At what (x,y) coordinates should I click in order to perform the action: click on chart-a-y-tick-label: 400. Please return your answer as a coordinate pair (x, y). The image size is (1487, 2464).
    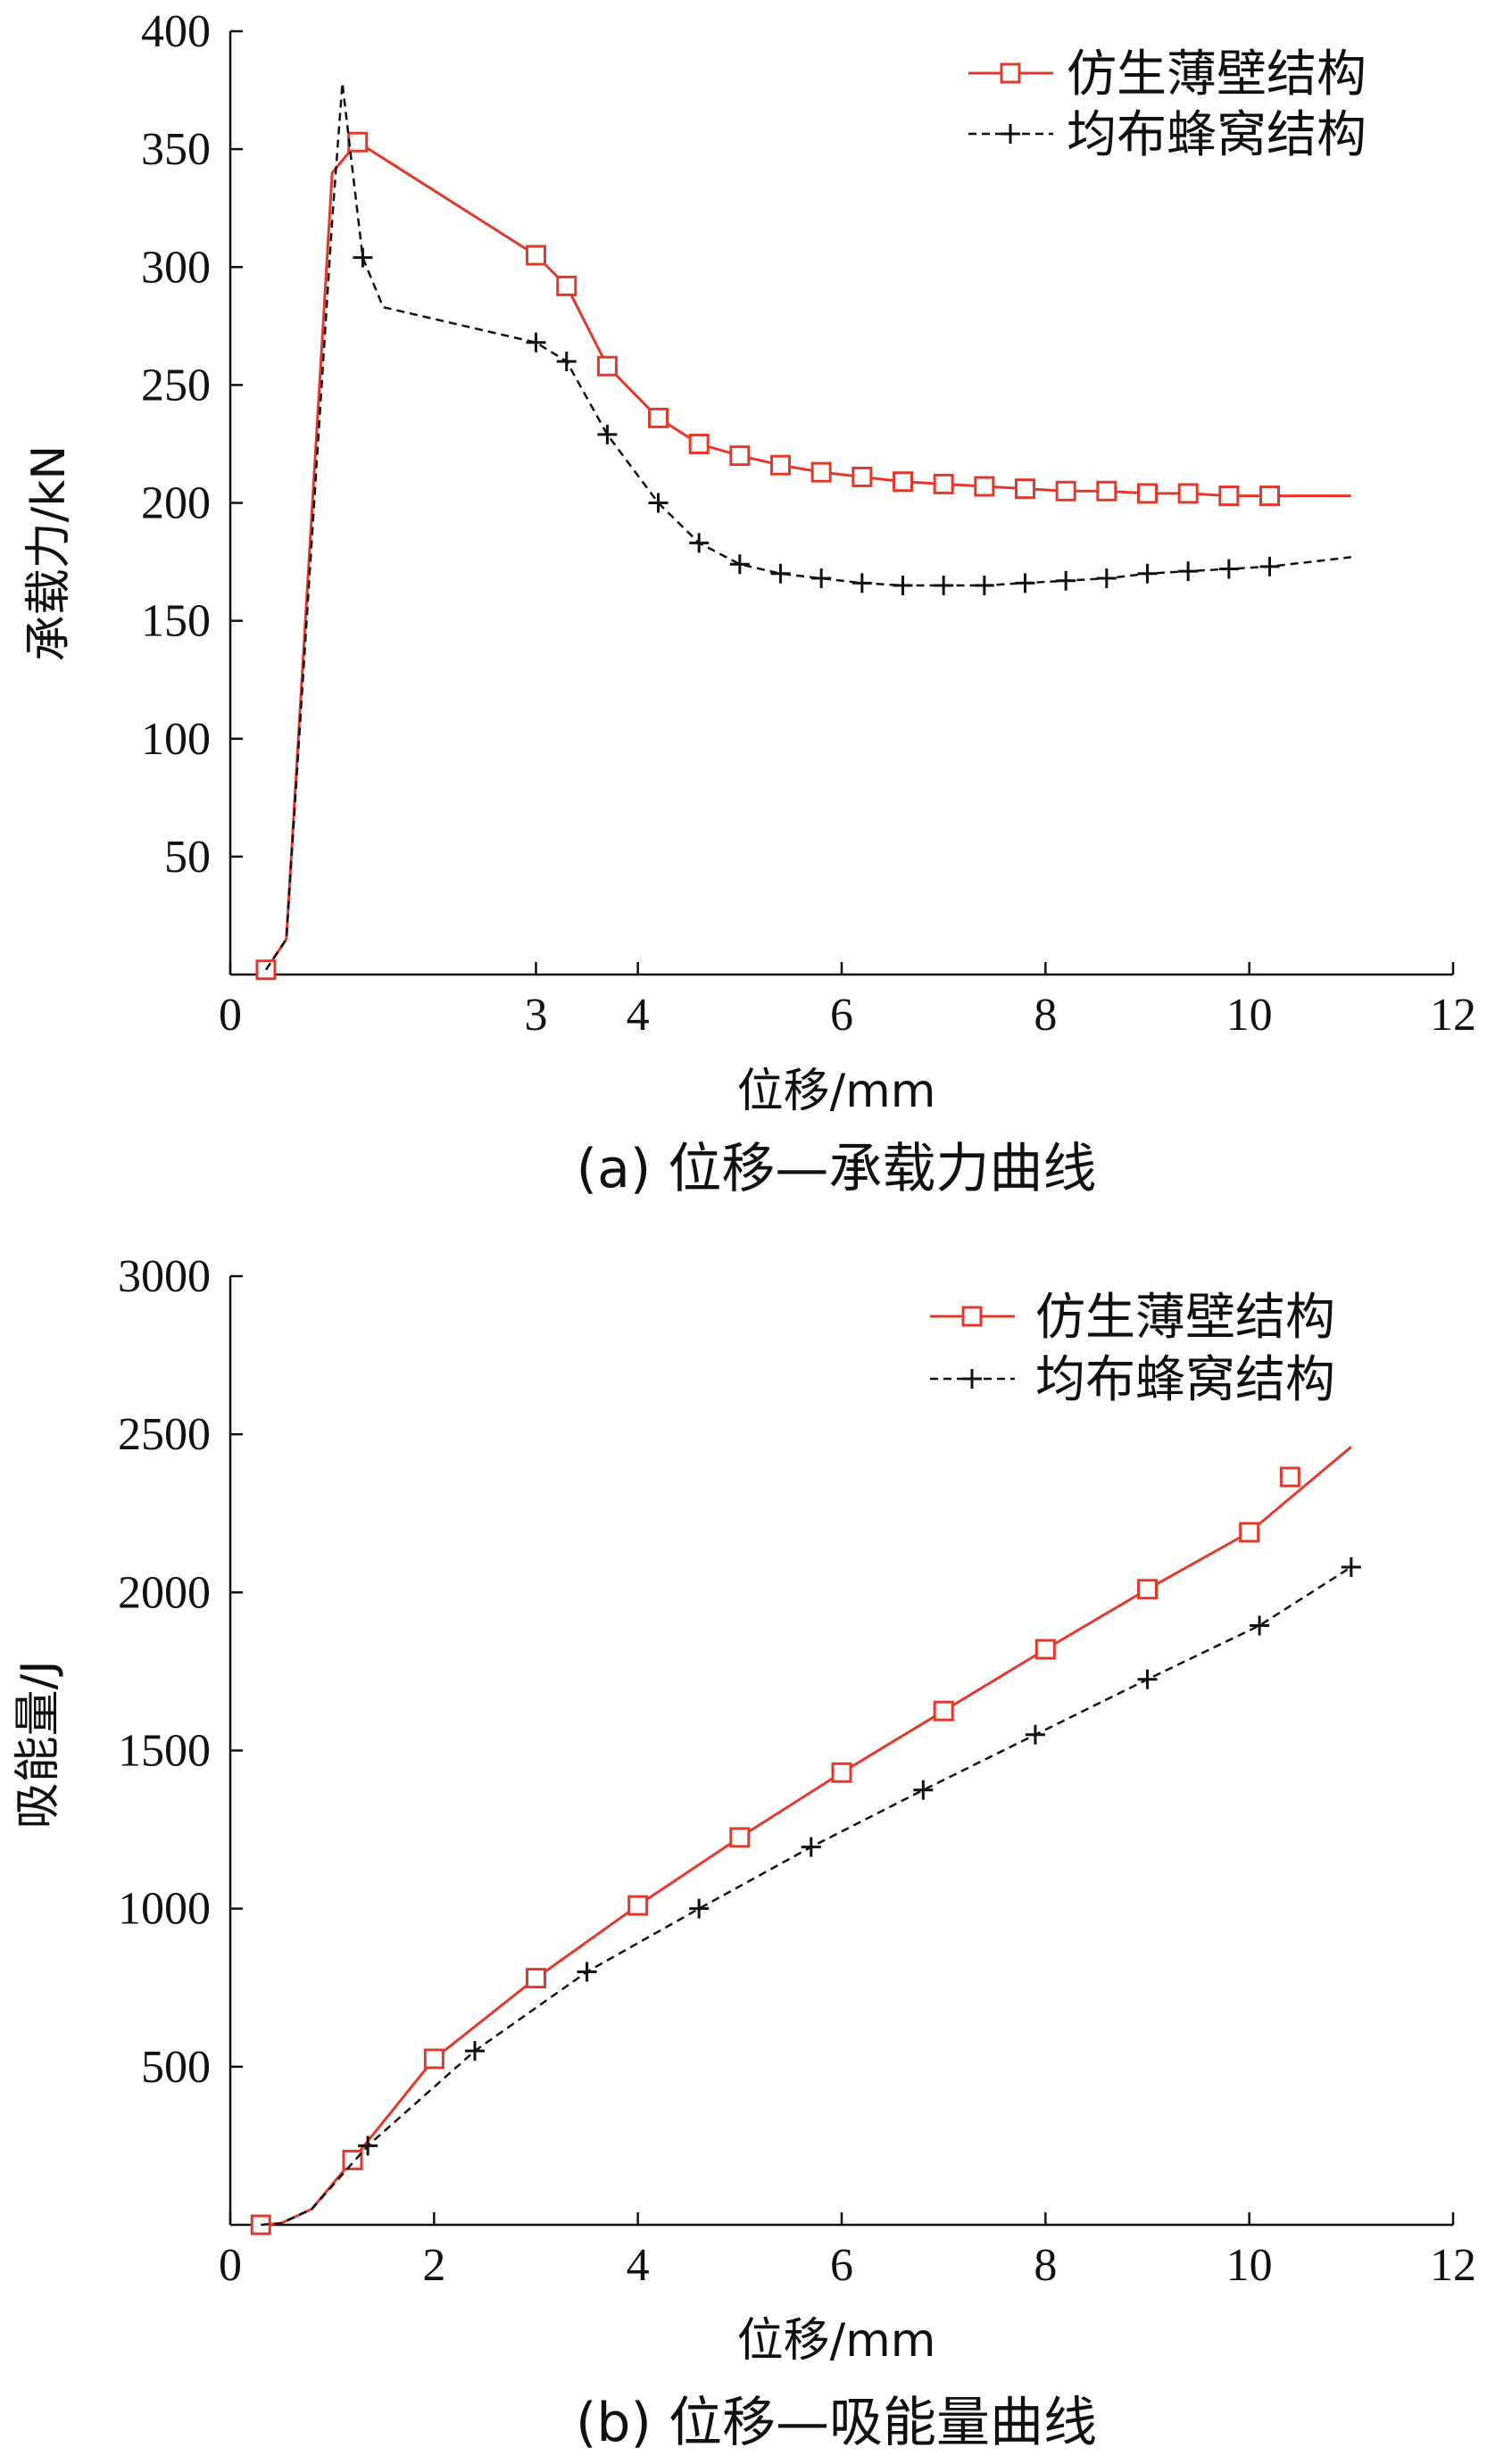
    Looking at the image, I should click on (176, 31).